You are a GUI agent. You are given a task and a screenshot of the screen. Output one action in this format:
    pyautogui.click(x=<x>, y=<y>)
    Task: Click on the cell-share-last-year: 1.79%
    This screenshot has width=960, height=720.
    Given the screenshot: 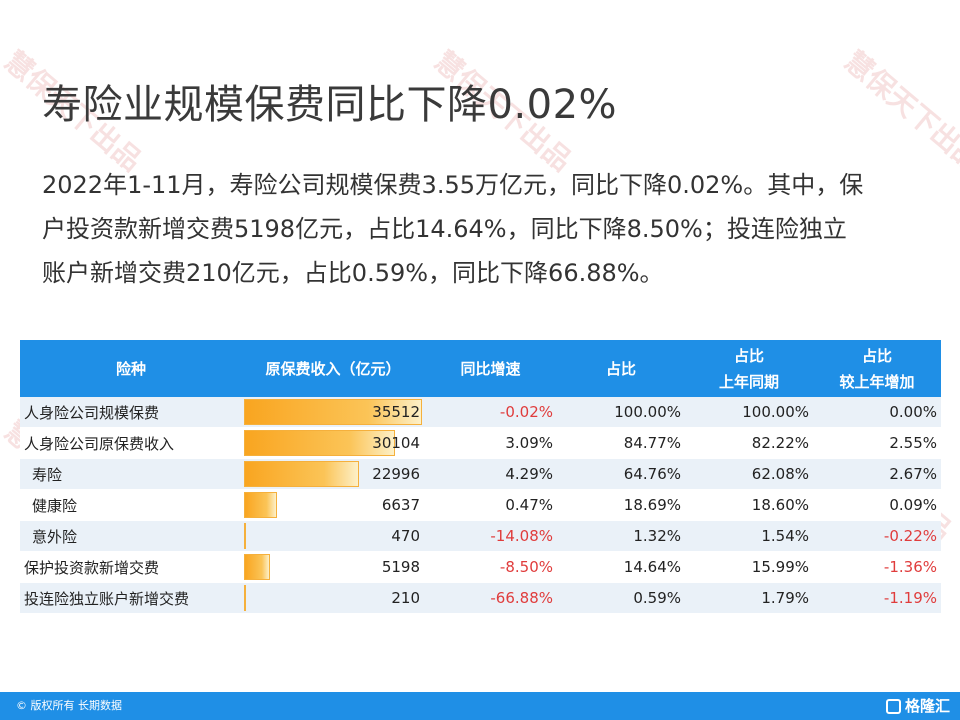 What is the action you would take?
    pyautogui.click(x=749, y=598)
    